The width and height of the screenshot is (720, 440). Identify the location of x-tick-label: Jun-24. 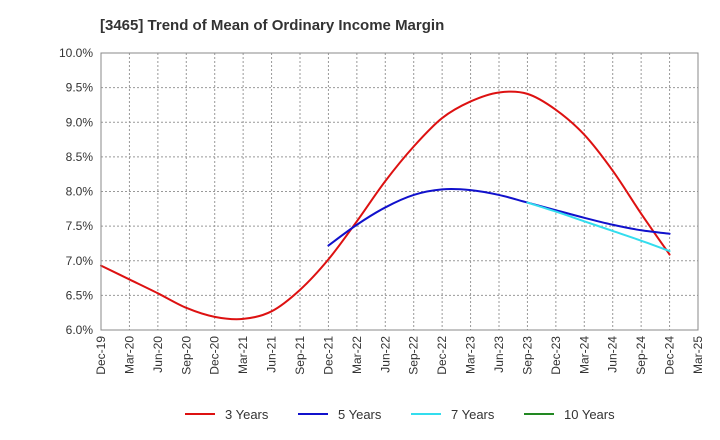
(613, 354).